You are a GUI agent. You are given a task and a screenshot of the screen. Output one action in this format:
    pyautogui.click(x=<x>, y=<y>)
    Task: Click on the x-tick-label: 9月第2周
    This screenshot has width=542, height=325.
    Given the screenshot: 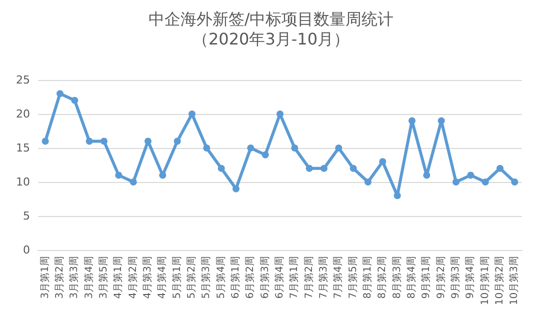 What is the action you would take?
    pyautogui.click(x=440, y=277)
    